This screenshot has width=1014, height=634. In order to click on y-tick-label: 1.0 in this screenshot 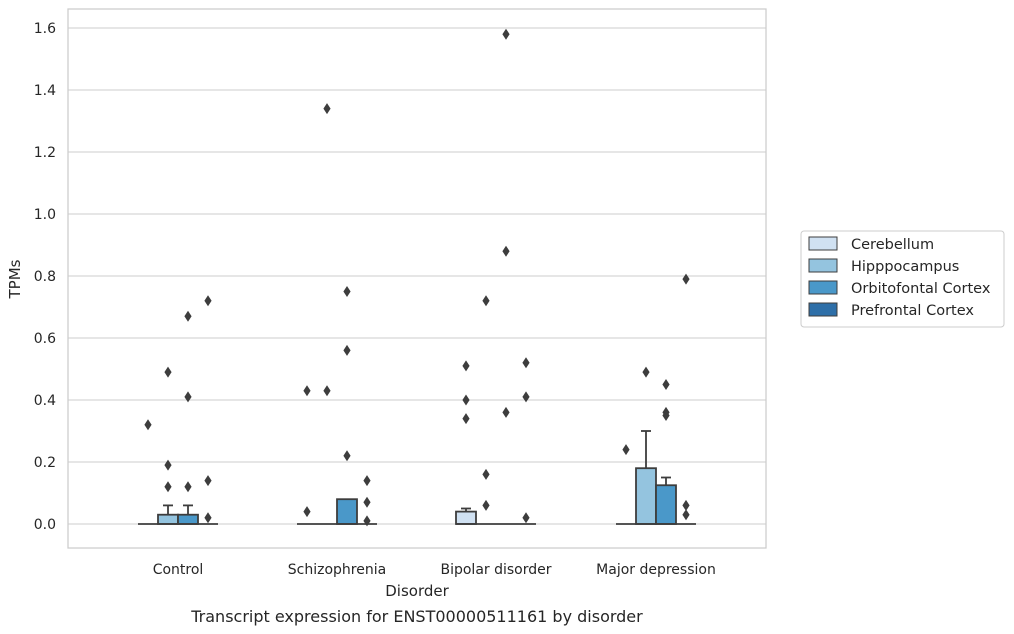, I will do `click(45, 215)`.